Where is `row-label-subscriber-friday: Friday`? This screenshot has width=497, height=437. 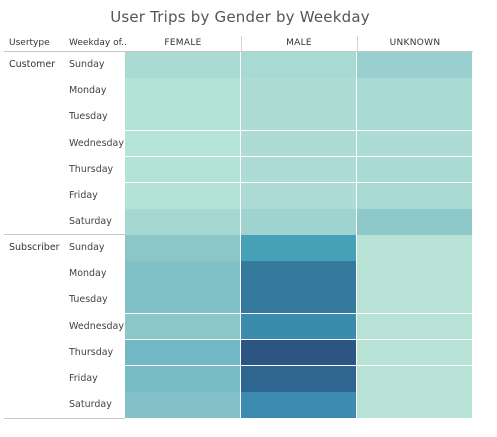
row-label-subscriber-friday: Friday is located at coordinates (83, 378).